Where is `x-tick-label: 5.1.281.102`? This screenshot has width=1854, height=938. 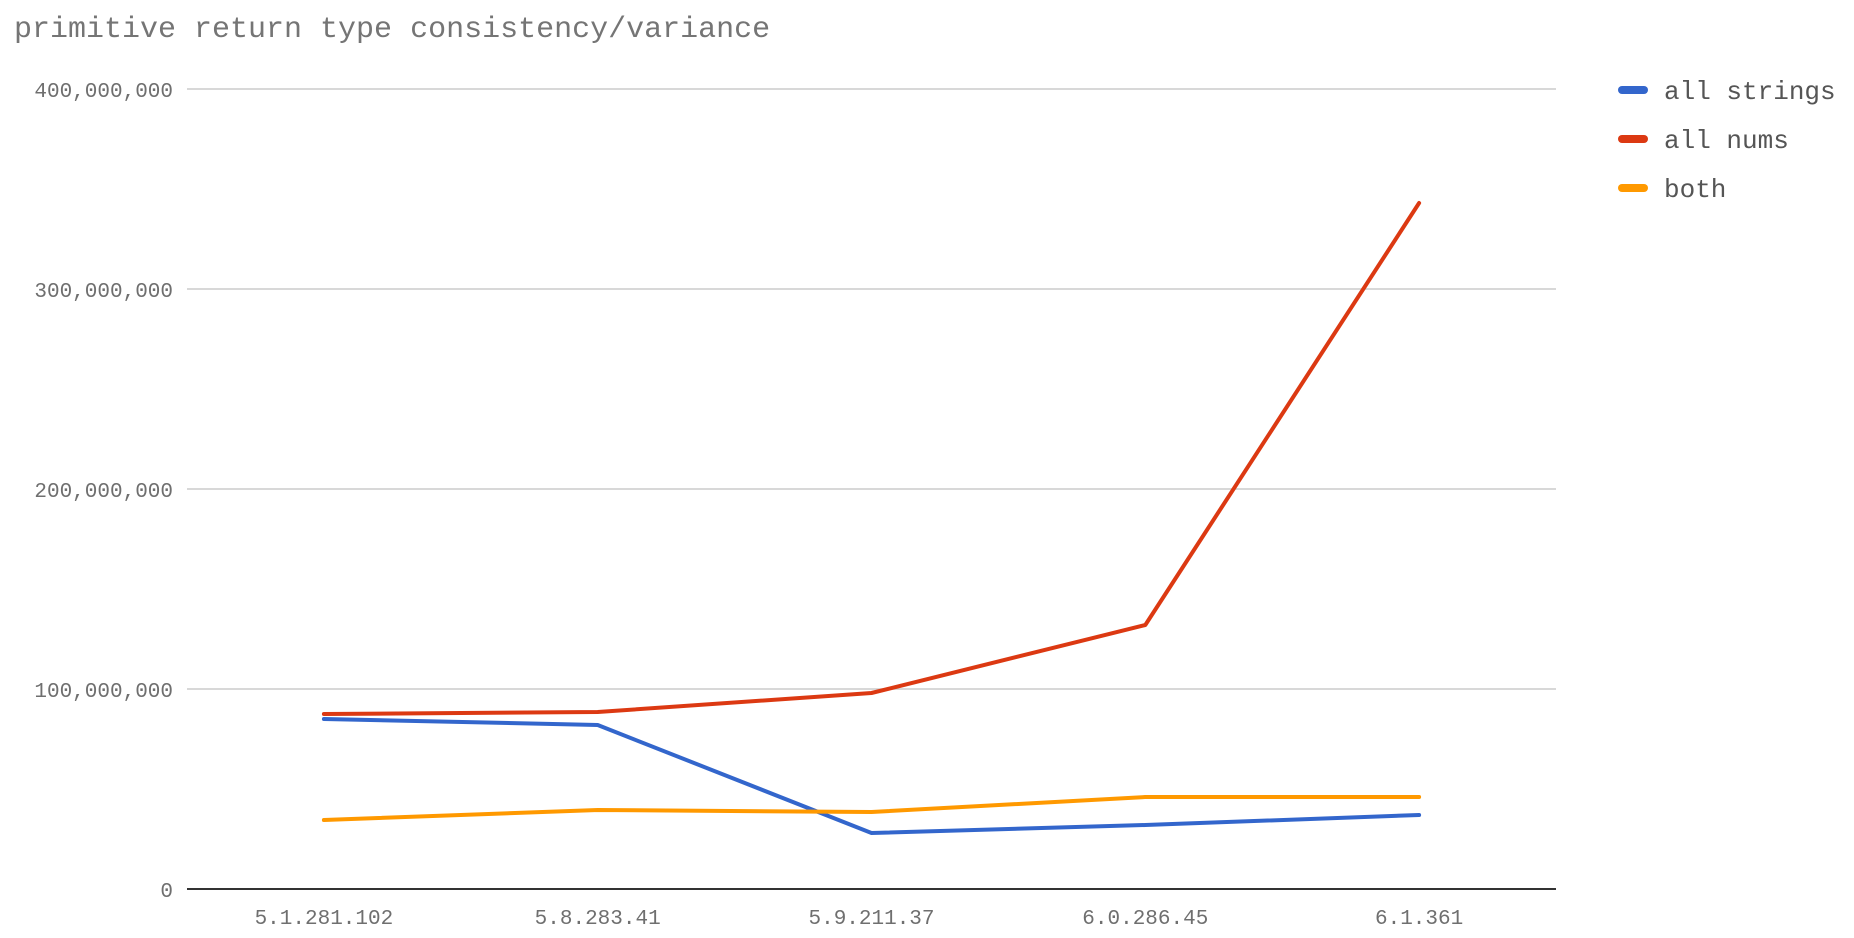
x-tick-label: 5.1.281.102 is located at coordinates (324, 919).